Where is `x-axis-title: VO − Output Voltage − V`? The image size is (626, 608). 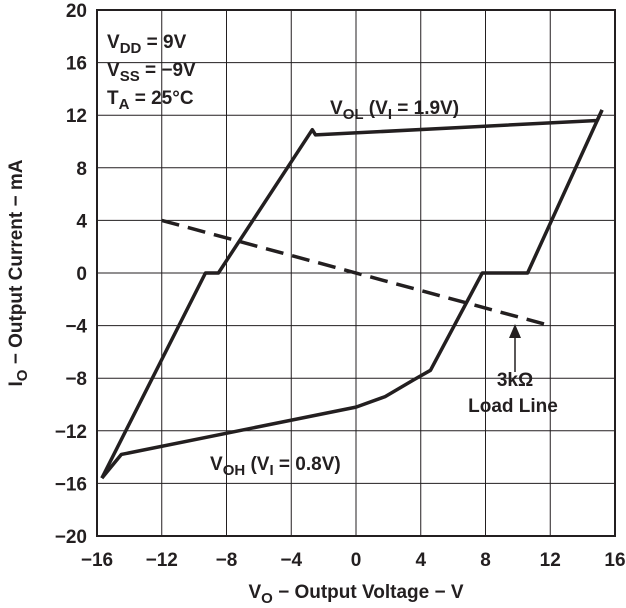 x-axis-title: VO − Output Voltage − V is located at coordinates (355, 594).